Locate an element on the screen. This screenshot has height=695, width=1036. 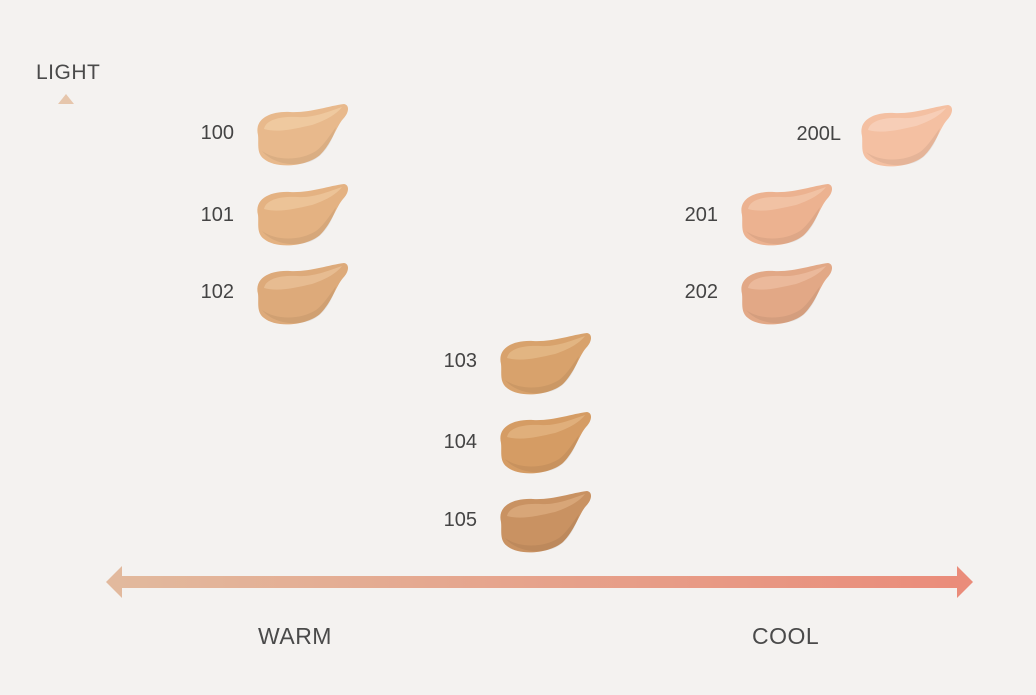
shade-label-202: 202 is located at coordinates (701, 292).